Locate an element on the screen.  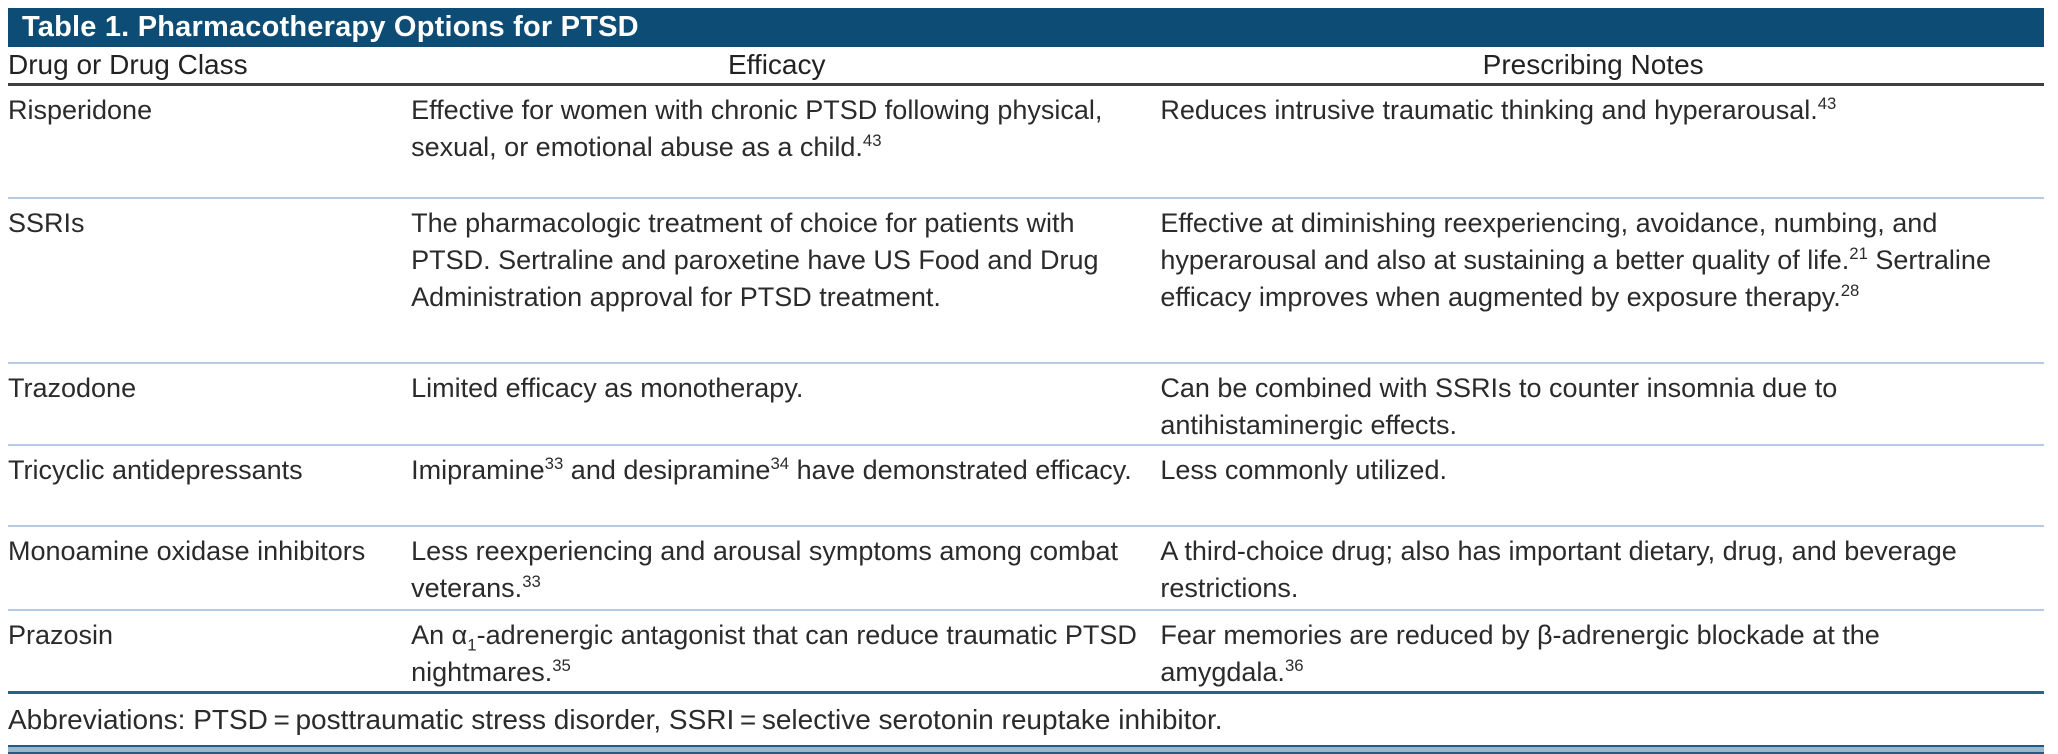
column-header-drug: Drug or Drug Class is located at coordinates (128, 64).